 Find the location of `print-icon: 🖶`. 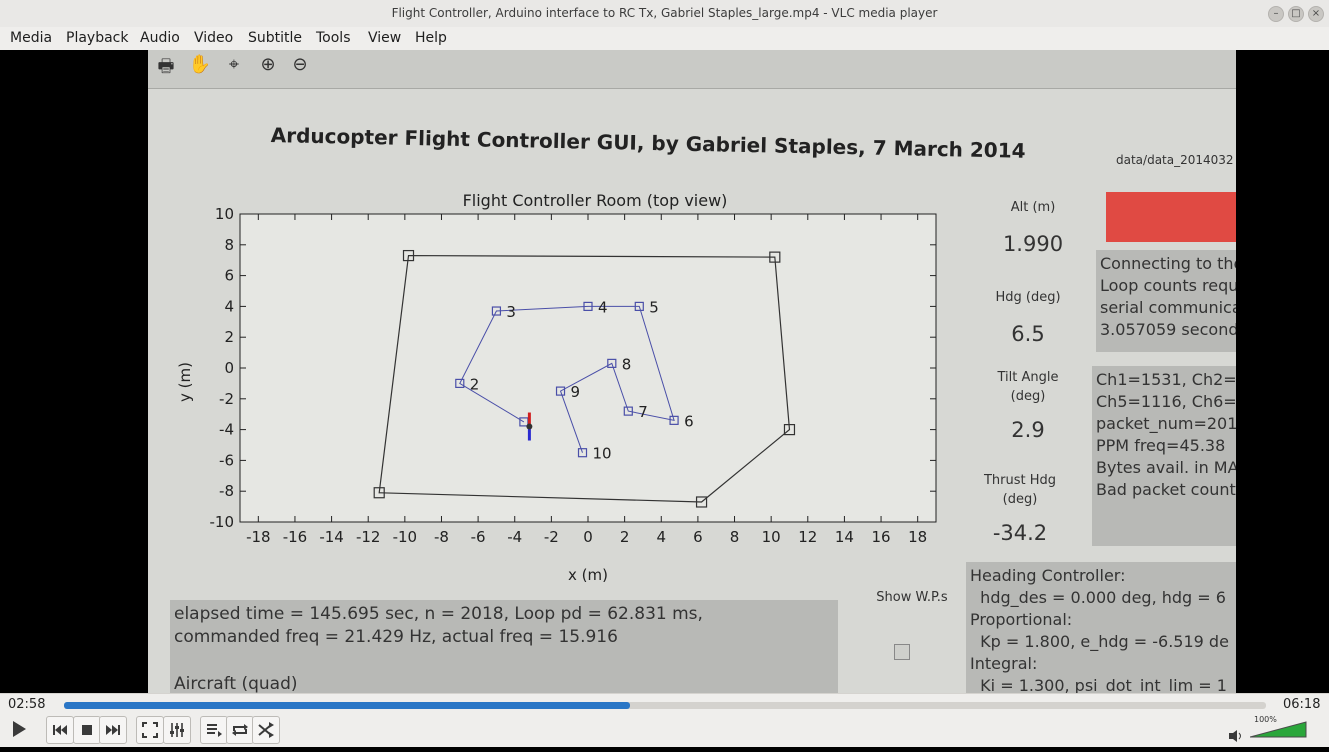

print-icon: 🖶 is located at coordinates (166, 66).